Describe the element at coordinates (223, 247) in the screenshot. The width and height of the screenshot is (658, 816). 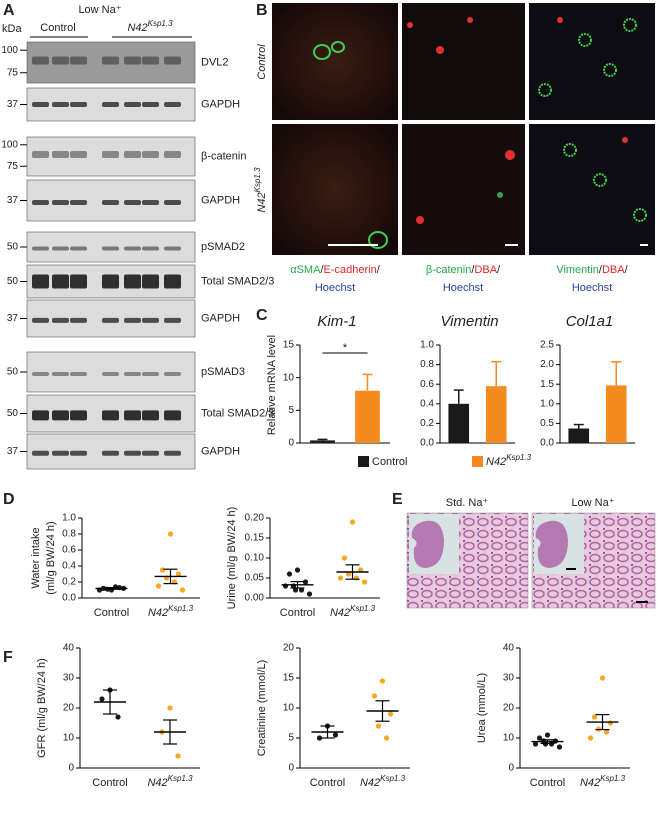
I see `blot-label: pSMAD2` at that location.